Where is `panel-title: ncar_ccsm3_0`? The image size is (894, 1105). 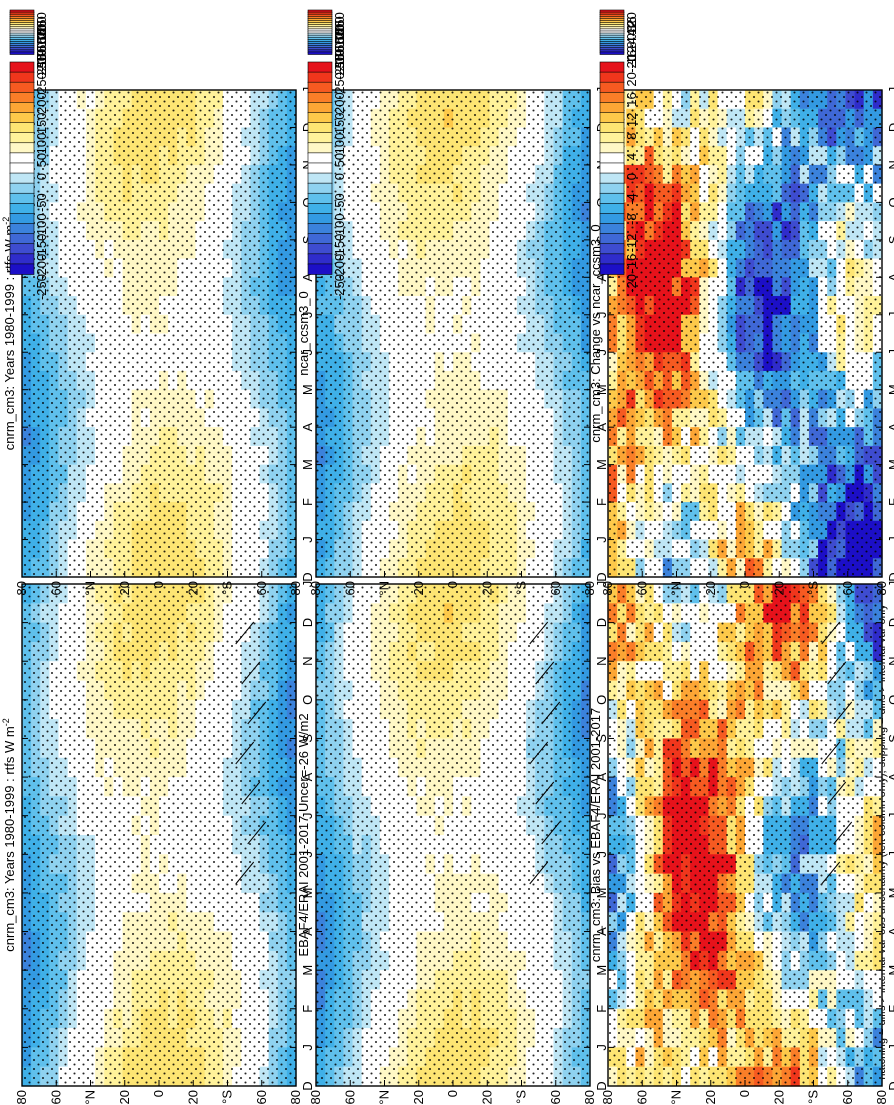
panel-title: ncar_ccsm3_0 is located at coordinates (303, 333).